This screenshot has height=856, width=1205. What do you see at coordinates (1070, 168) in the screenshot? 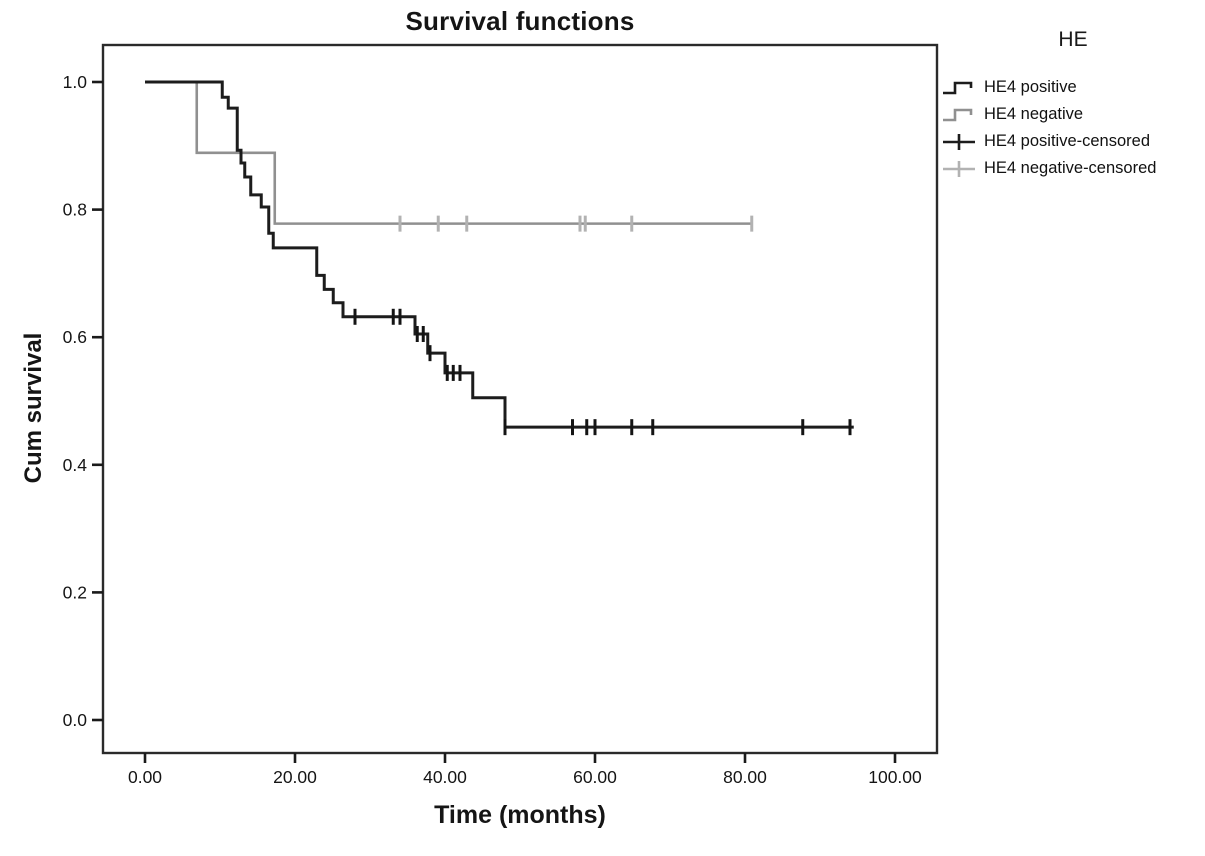
I see `legend-item-label: HE4 negative-censored` at bounding box center [1070, 168].